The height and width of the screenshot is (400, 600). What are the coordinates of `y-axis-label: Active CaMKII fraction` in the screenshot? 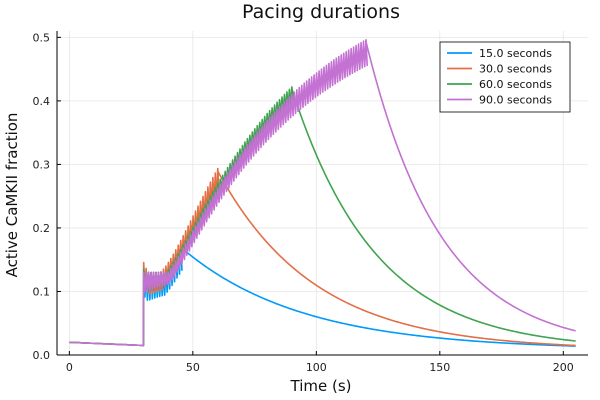 It's located at (12, 195).